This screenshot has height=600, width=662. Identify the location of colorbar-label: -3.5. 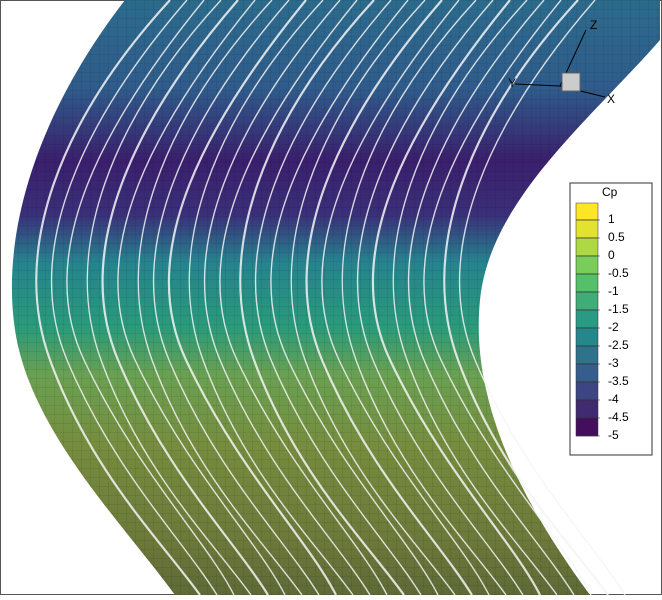
(618, 381).